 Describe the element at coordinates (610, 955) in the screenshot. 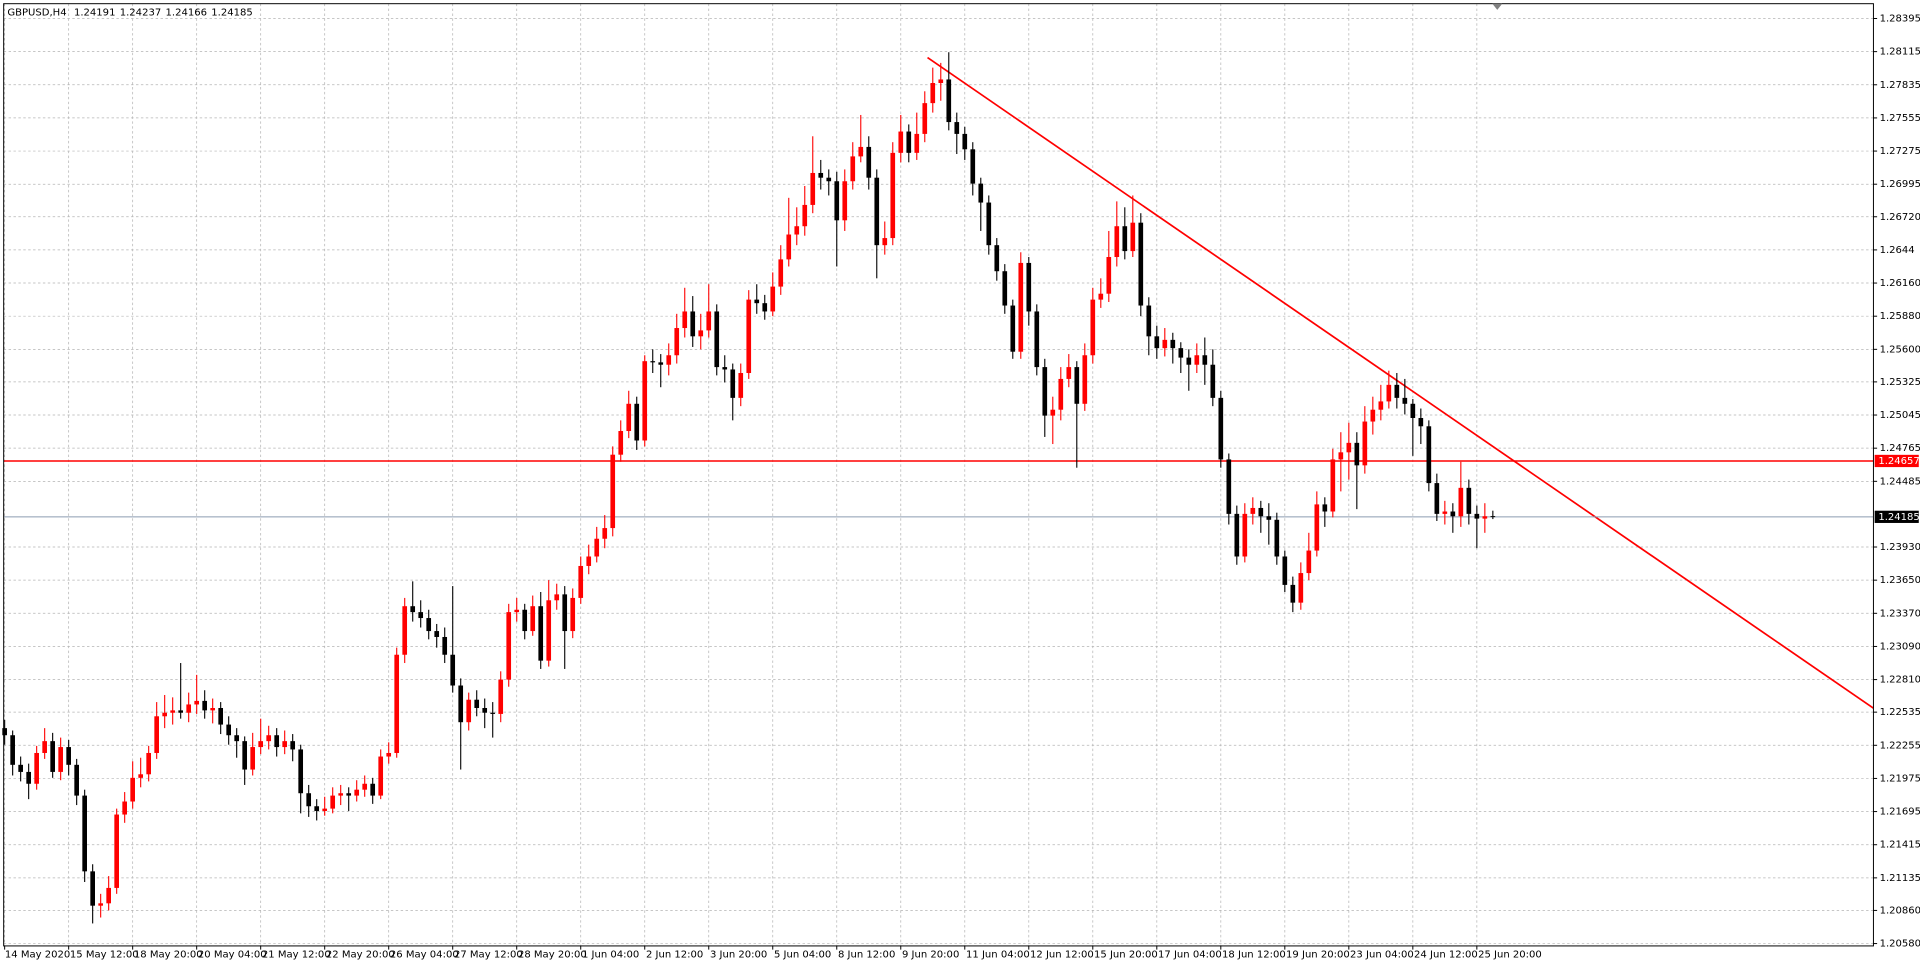

I see `time-label: 1 Jun 04:00` at that location.